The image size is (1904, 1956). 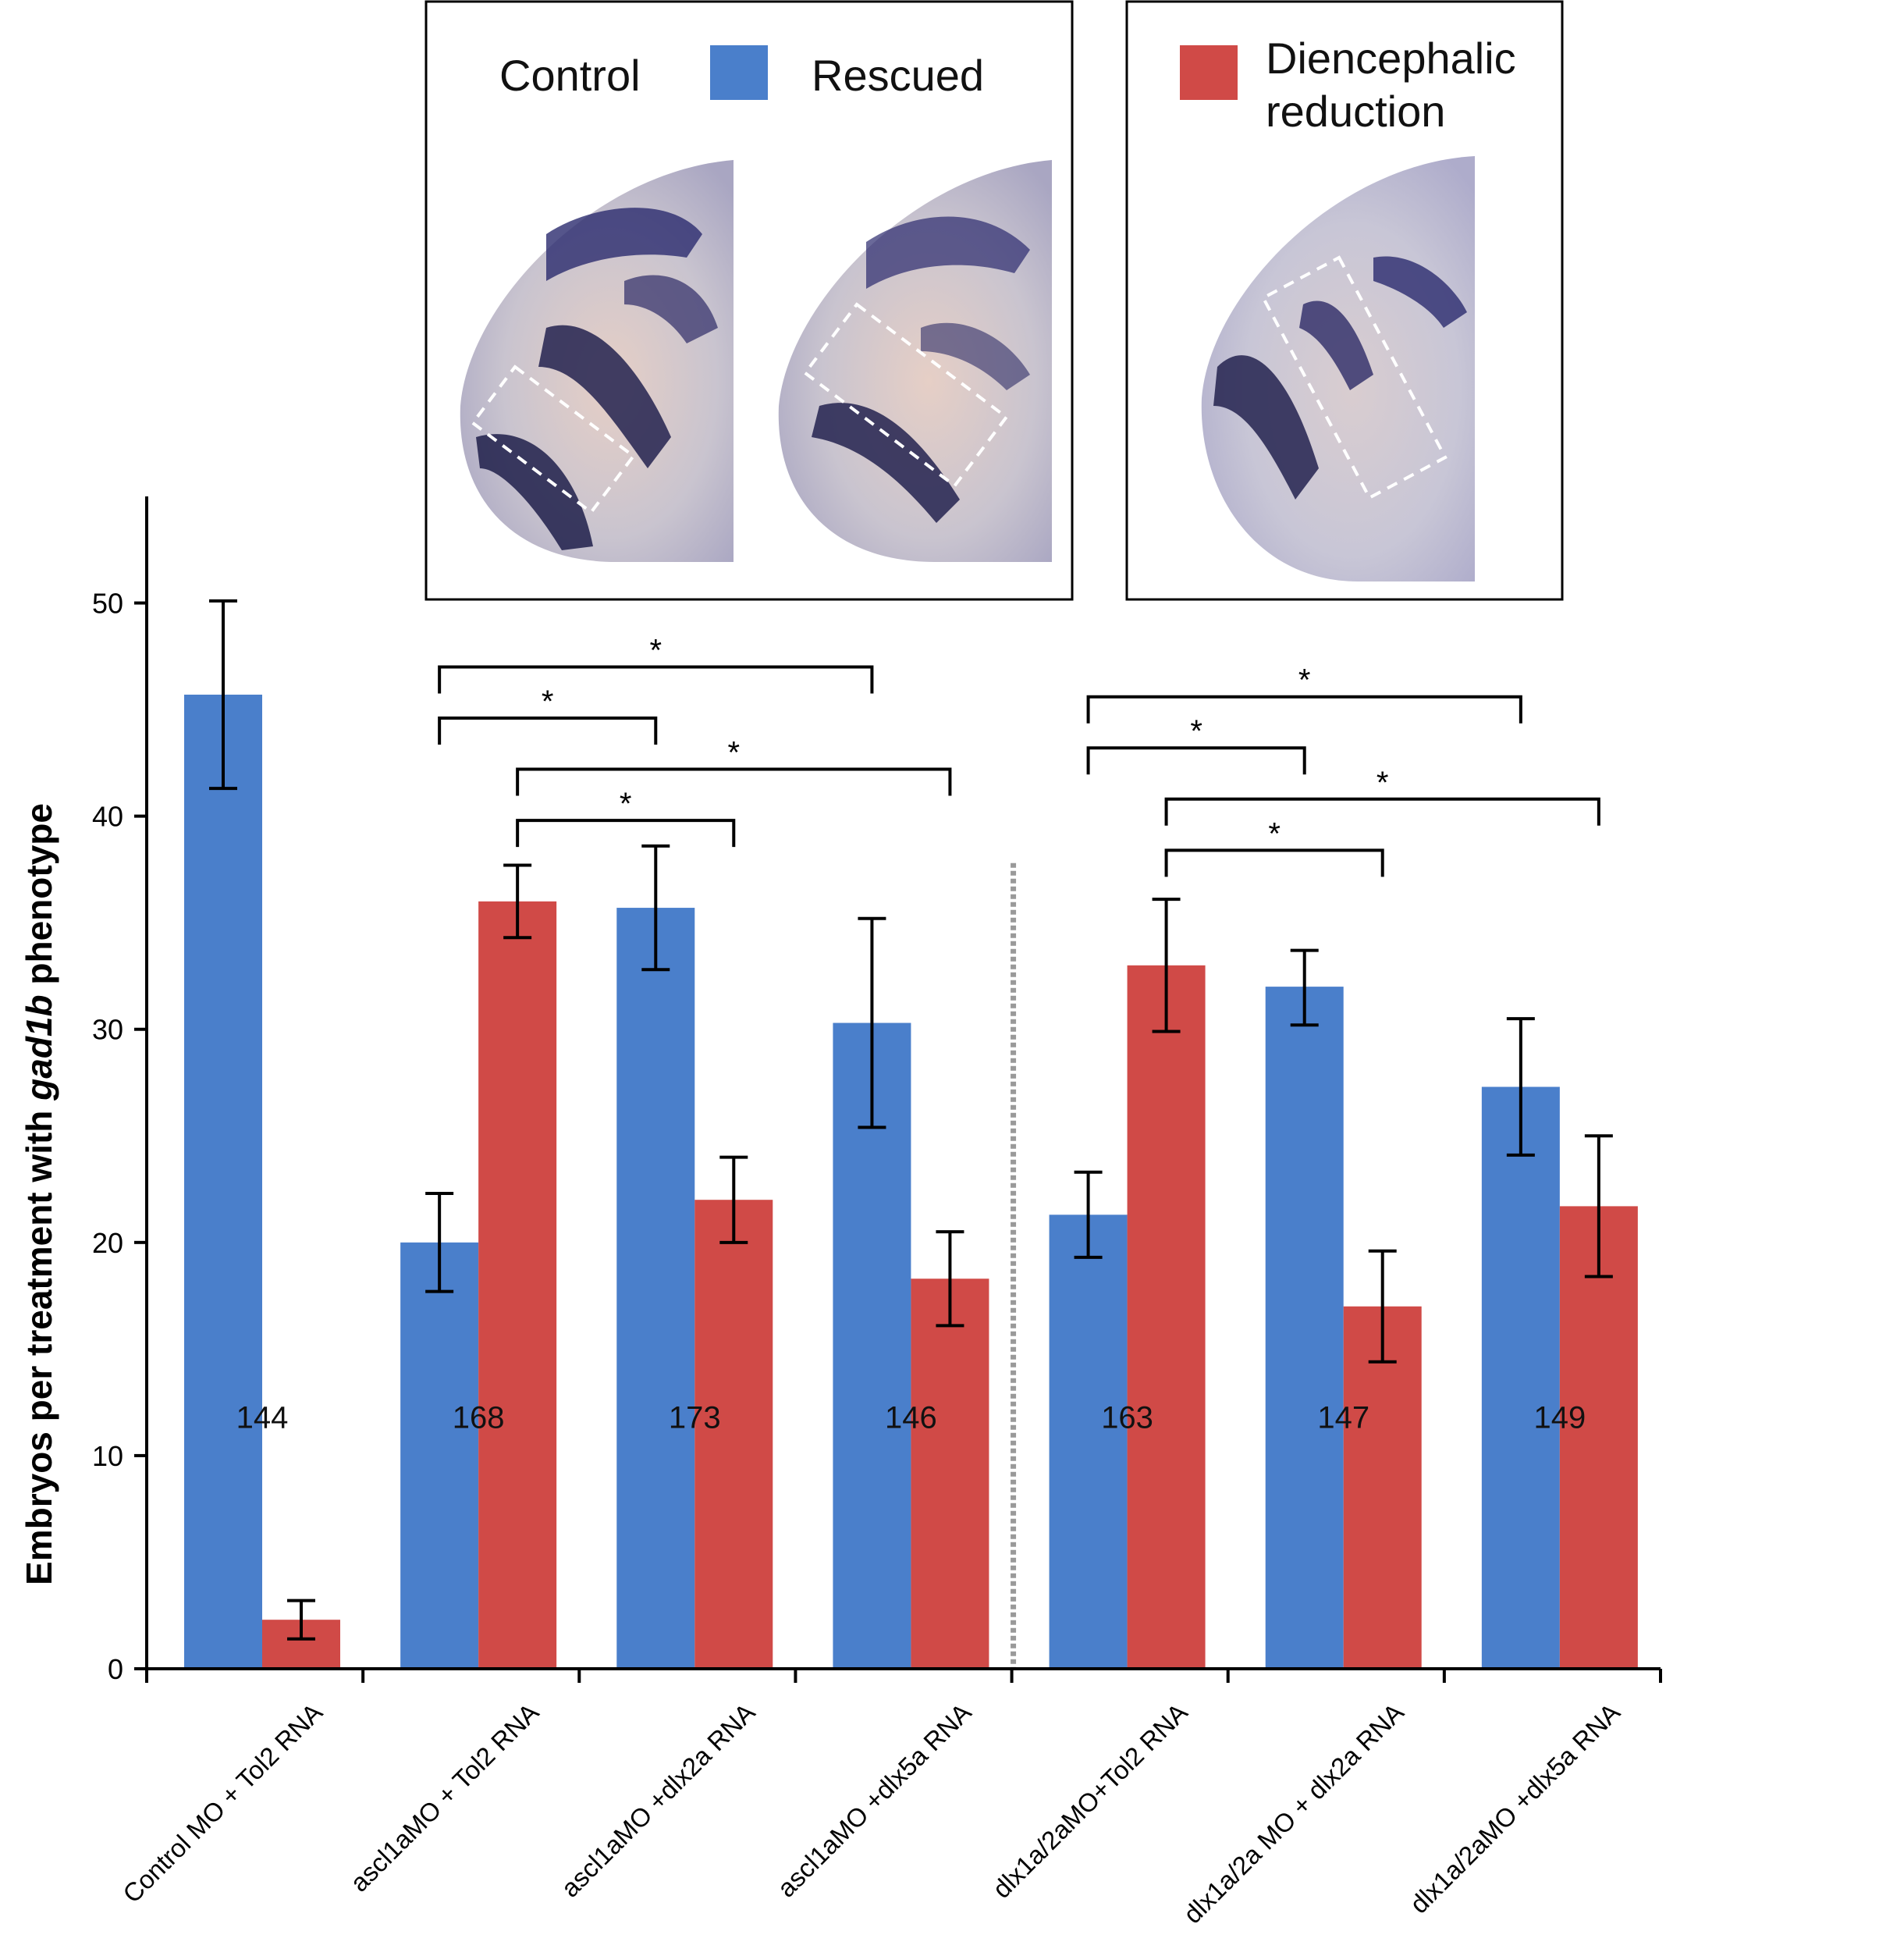 I want to click on x-category-label-4: dlx1a/2aMO+Tol2 RNA, so click(x=1090, y=1801).